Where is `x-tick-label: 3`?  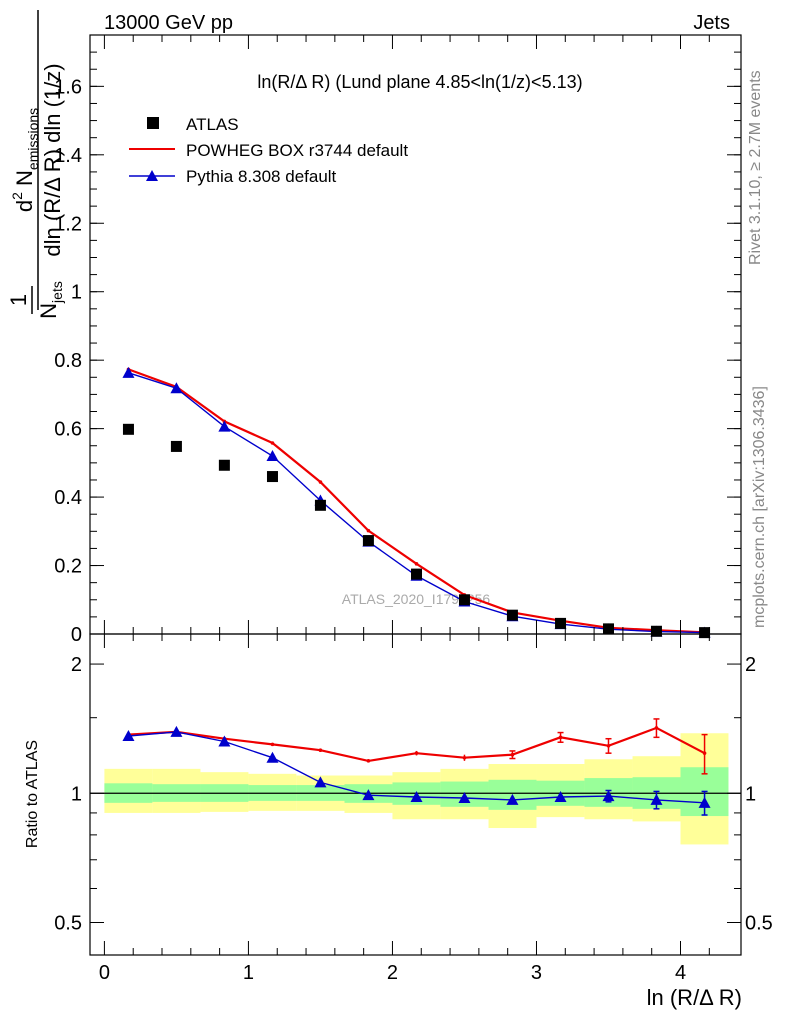 x-tick-label: 3 is located at coordinates (536, 973).